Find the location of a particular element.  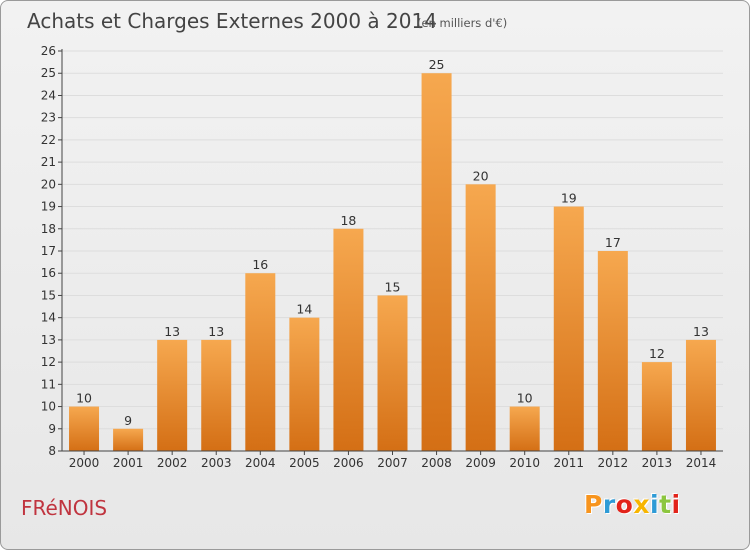

y-tick-label: 15 is located at coordinates (48, 295).